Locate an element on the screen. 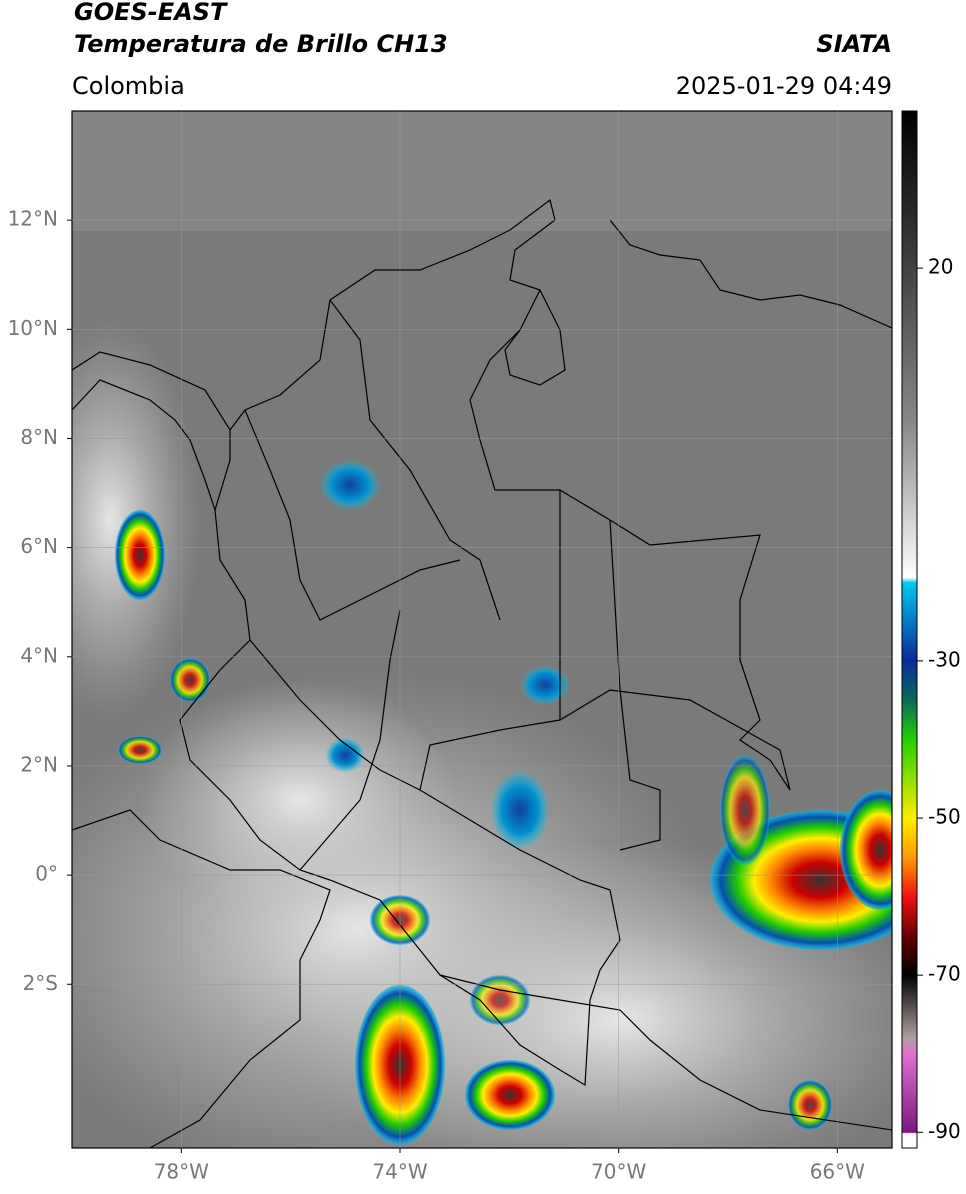  lat-tick-label: 0° is located at coordinates (46, 874).